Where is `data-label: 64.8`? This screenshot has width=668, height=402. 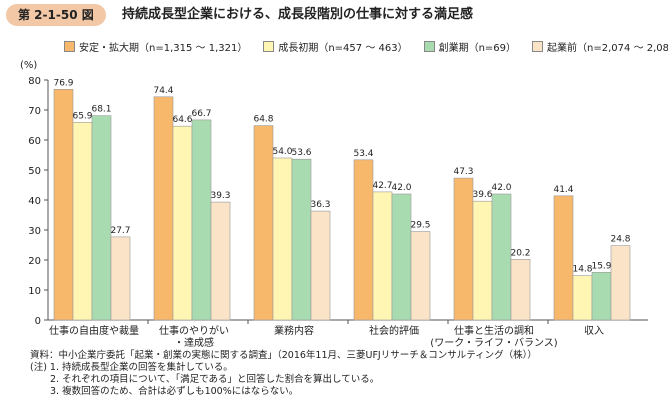
data-label: 64.8 is located at coordinates (263, 120).